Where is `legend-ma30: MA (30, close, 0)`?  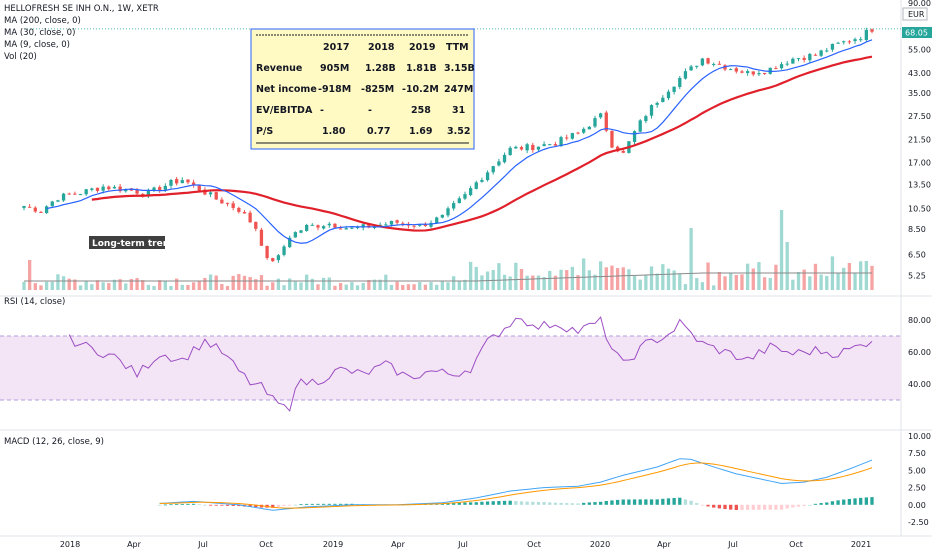
legend-ma30: MA (30, close, 0) is located at coordinates (39, 33).